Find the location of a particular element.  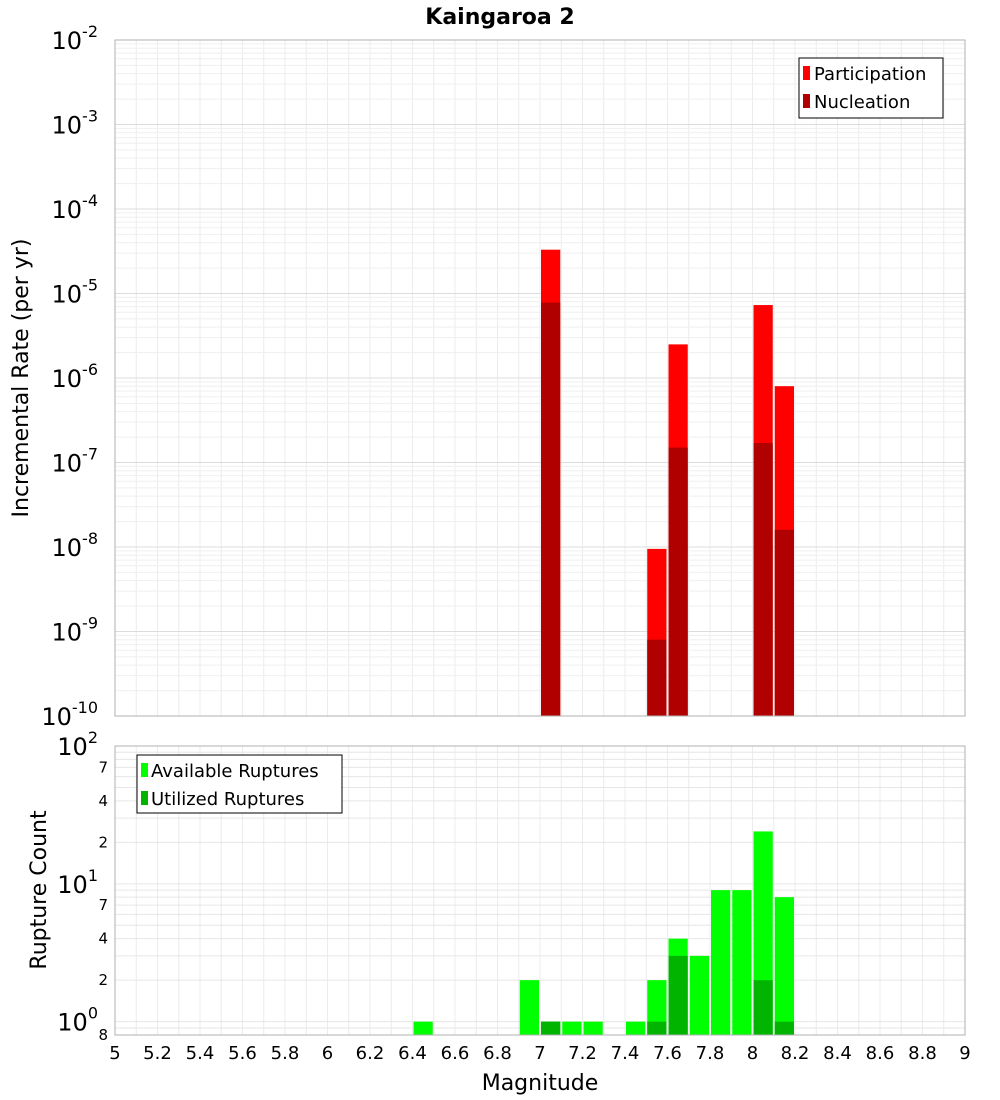

top-bars is located at coordinates (667, 482).